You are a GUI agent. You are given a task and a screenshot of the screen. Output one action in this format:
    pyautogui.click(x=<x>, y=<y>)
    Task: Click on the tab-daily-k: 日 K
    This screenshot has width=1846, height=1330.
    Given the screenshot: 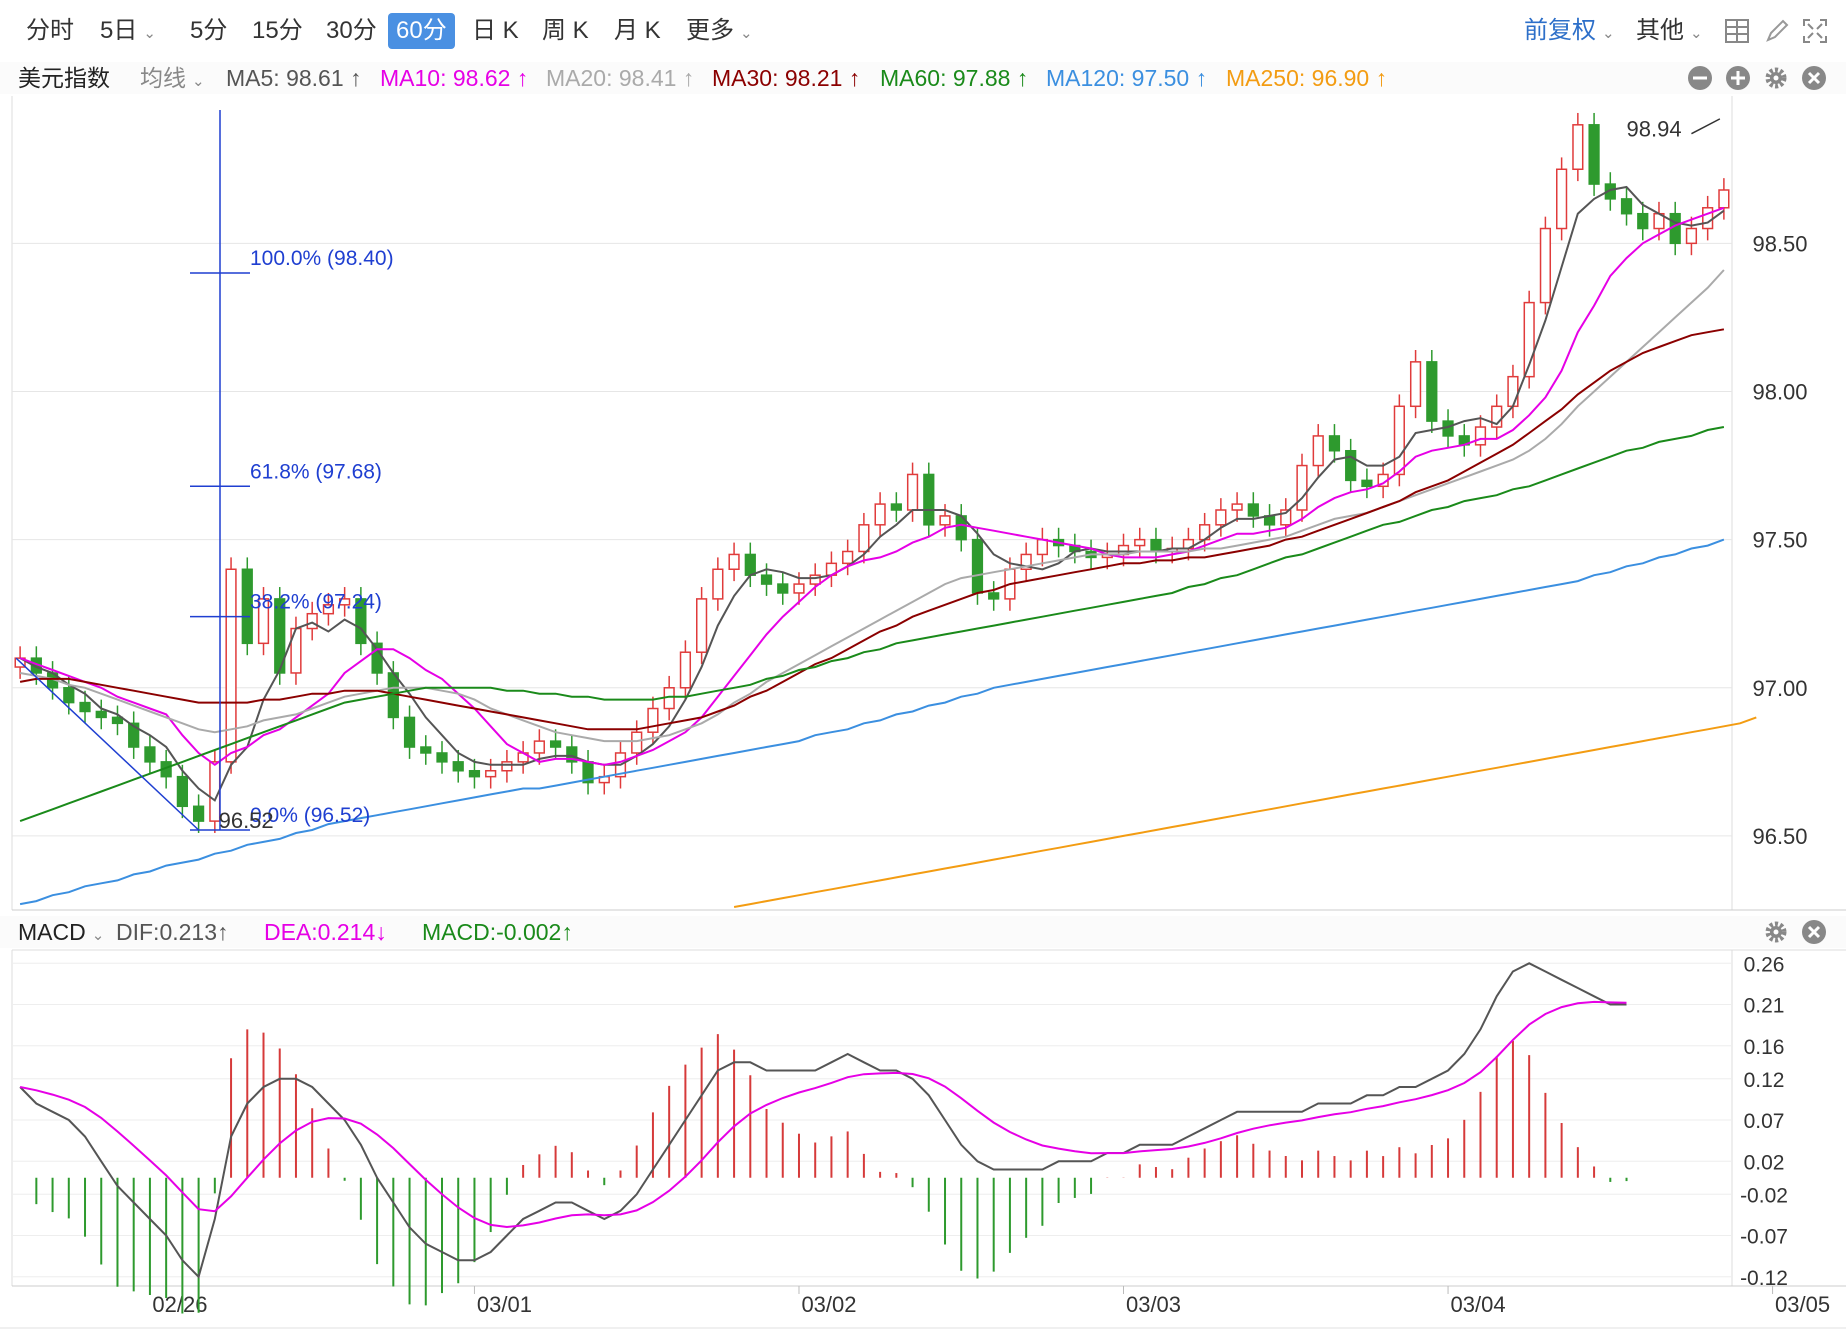 What is the action you would take?
    pyautogui.click(x=495, y=30)
    